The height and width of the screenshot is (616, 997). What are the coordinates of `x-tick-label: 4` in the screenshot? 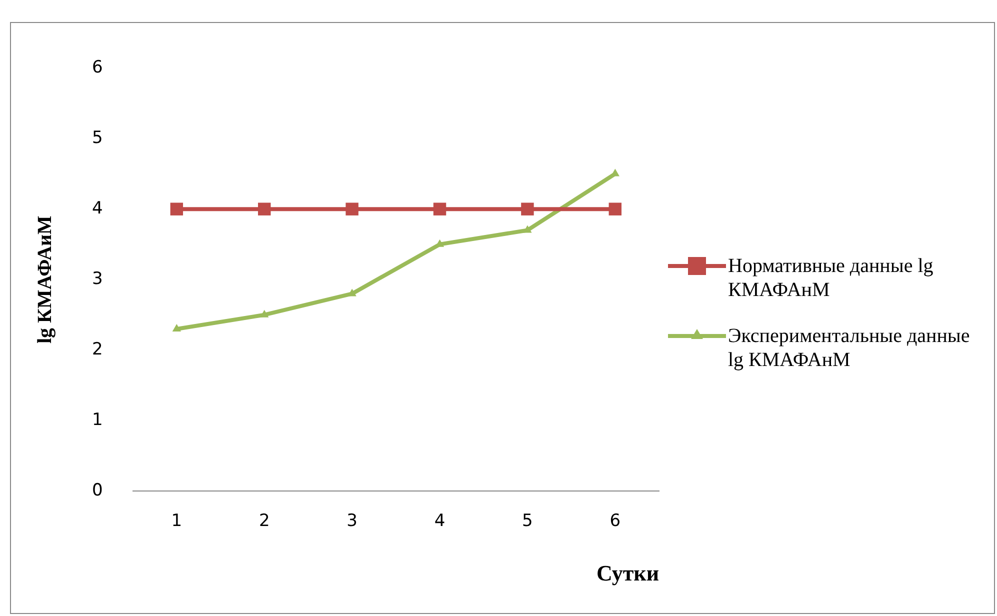 It's located at (440, 520).